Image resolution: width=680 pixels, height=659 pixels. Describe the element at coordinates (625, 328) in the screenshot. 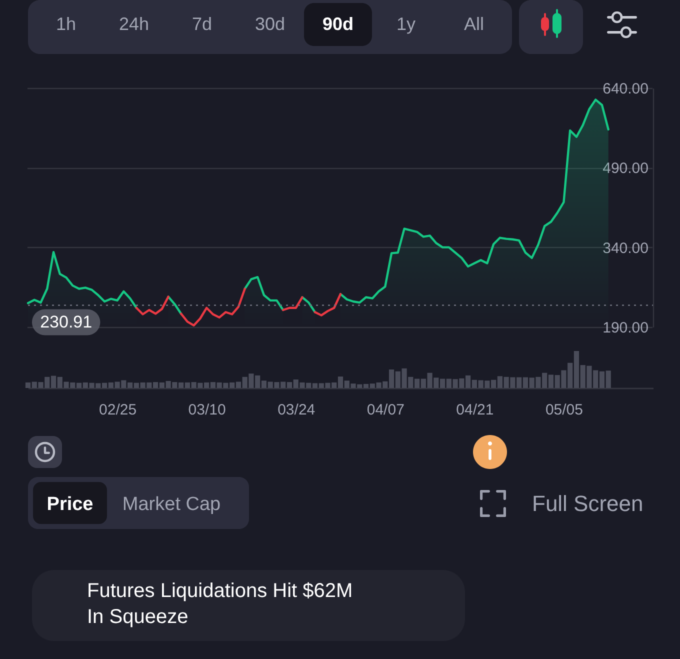

I see `y-tick-label: 190.00` at that location.